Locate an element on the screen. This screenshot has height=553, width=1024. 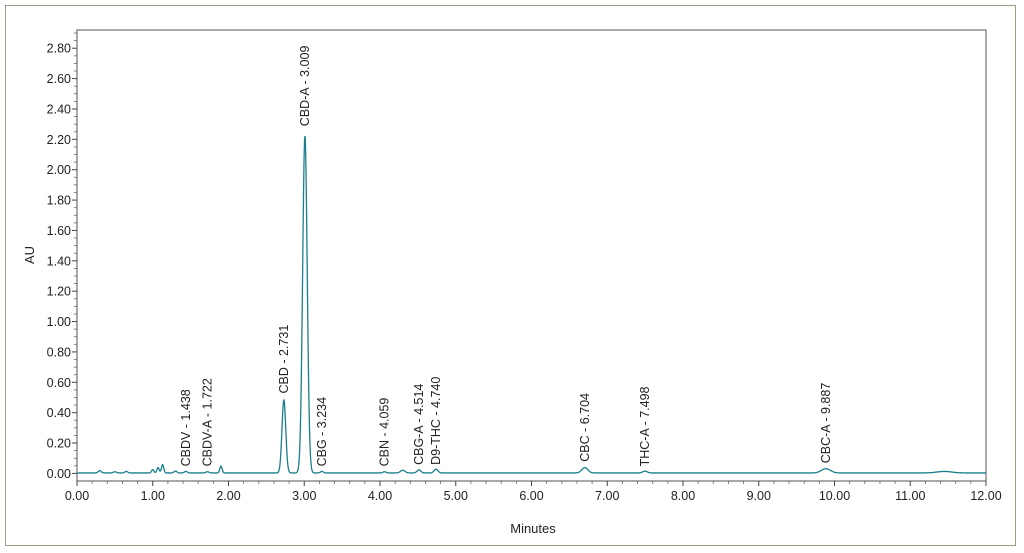
peak-label: CBC - 6.704 is located at coordinates (585, 427).